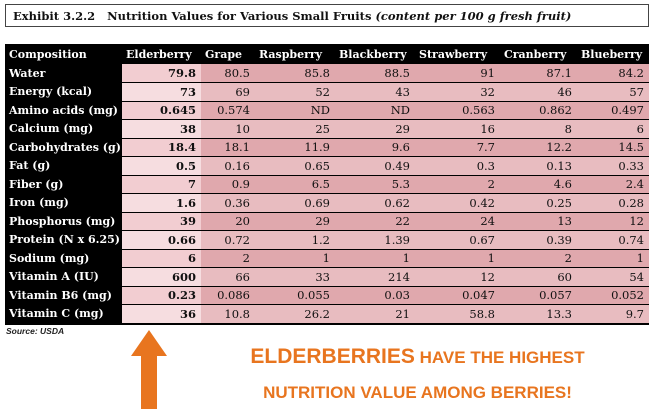 This screenshot has width=654, height=409. Describe the element at coordinates (613, 54) in the screenshot. I see `column-header-blueberry: Blueberry` at that location.